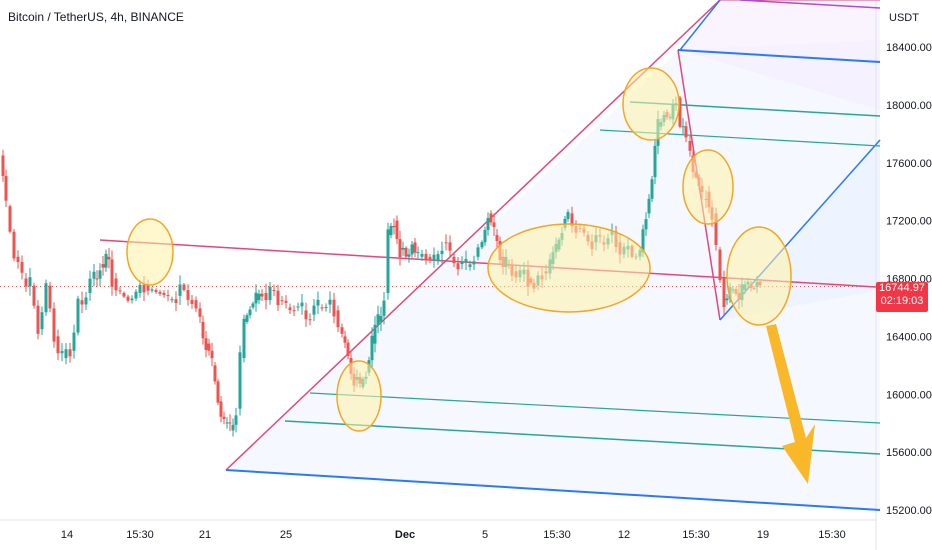 The height and width of the screenshot is (550, 932). I want to click on time-tick-label: Dec, so click(405, 535).